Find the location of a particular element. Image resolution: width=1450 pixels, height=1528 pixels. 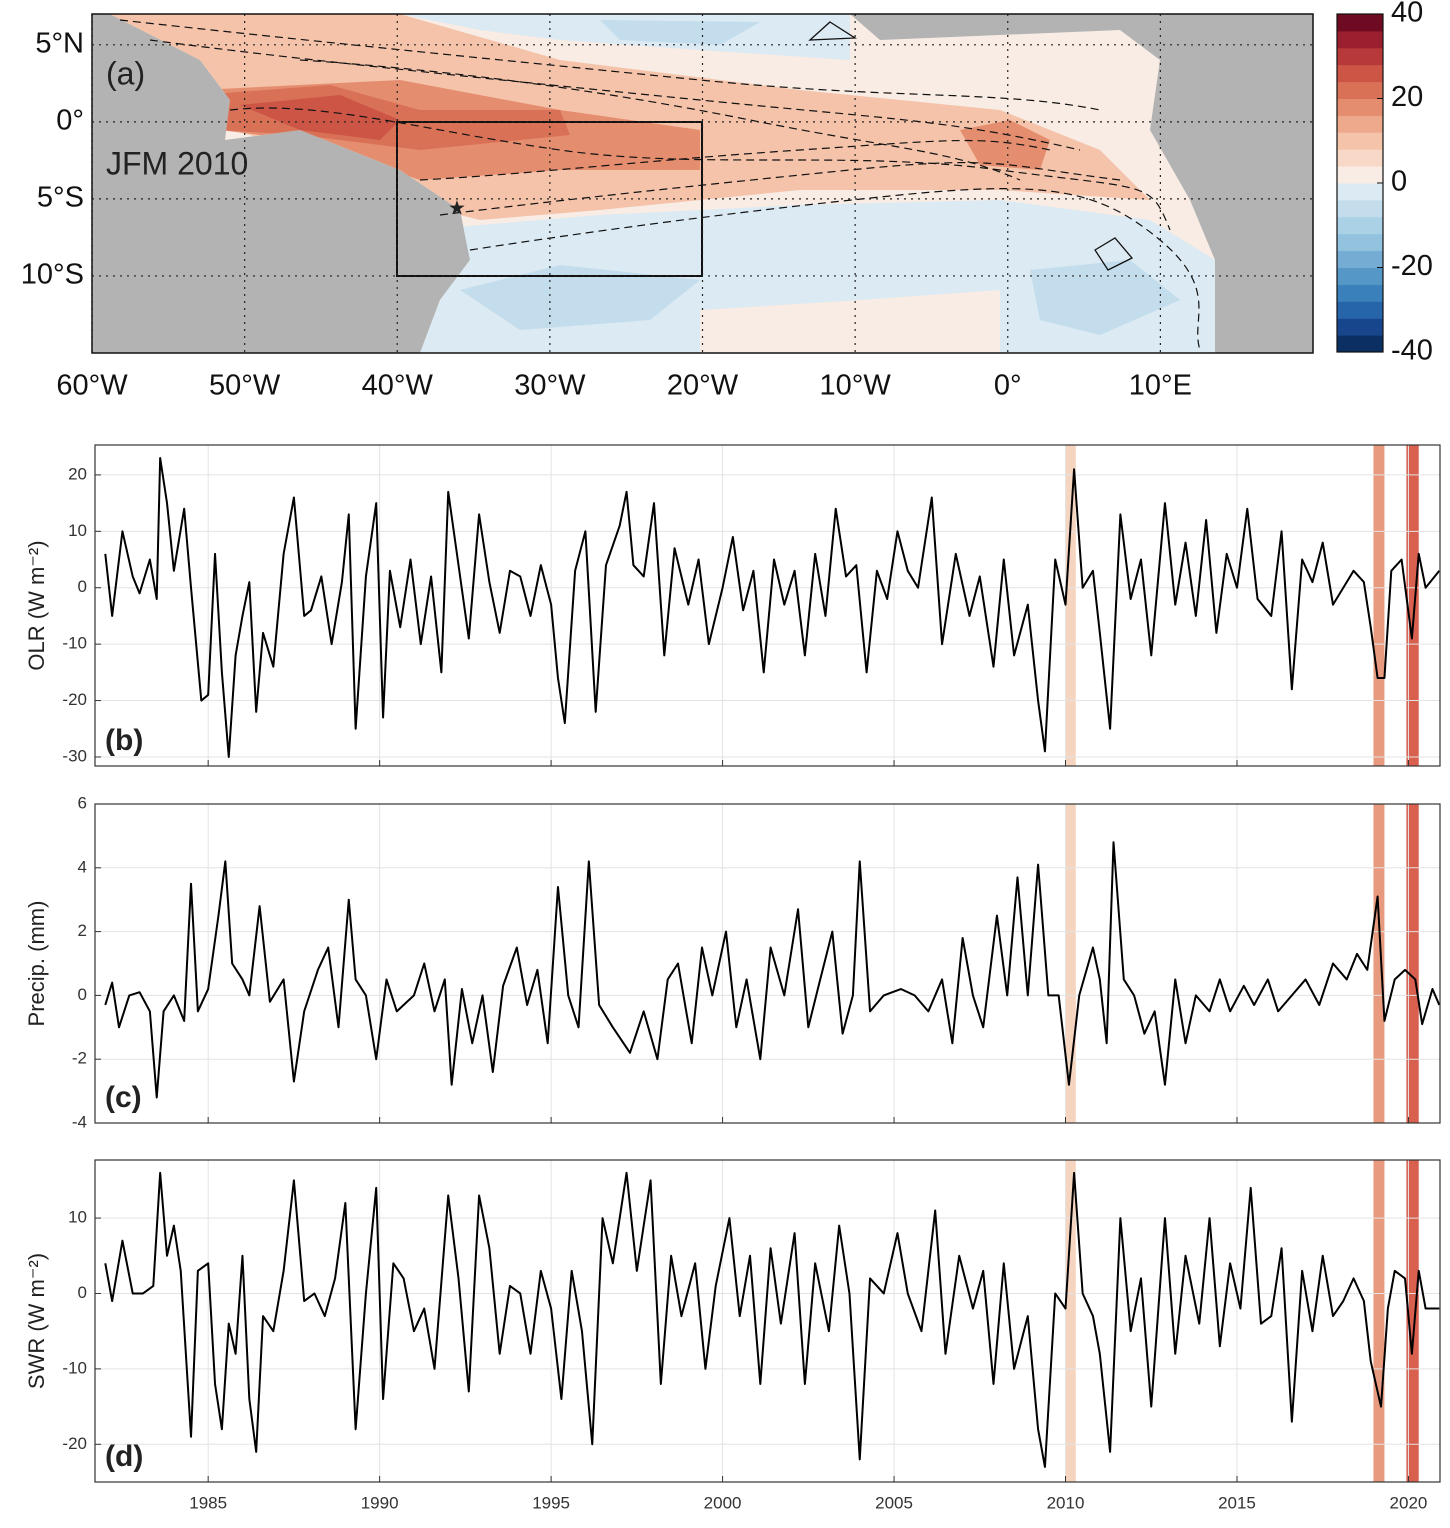

colorbar-tick-label: -20 is located at coordinates (1412, 266).